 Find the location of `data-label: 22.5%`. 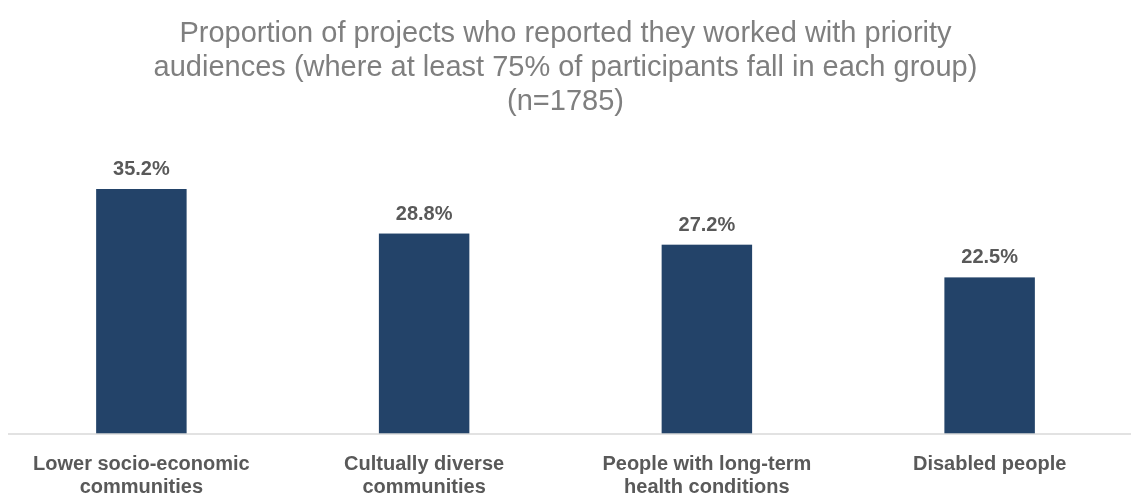

data-label: 22.5% is located at coordinates (990, 256).